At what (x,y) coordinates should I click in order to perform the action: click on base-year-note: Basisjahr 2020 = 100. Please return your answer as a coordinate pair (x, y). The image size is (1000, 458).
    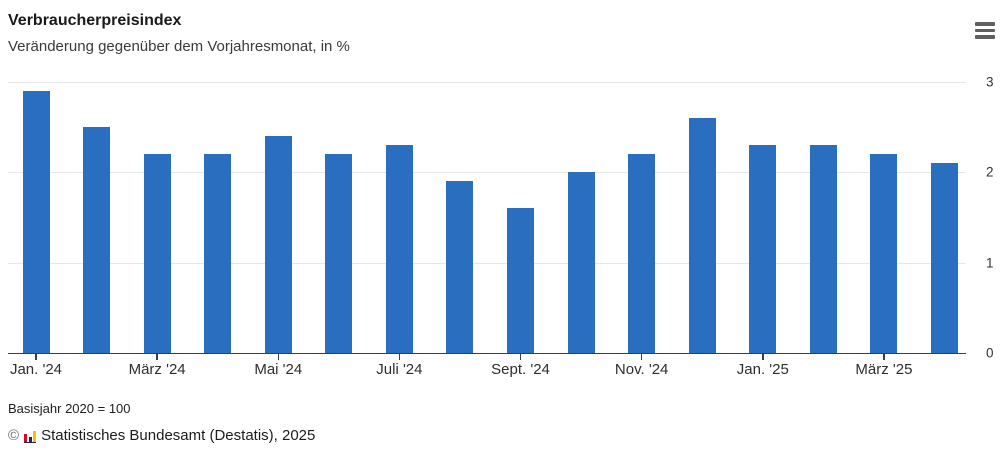
    Looking at the image, I should click on (69, 408).